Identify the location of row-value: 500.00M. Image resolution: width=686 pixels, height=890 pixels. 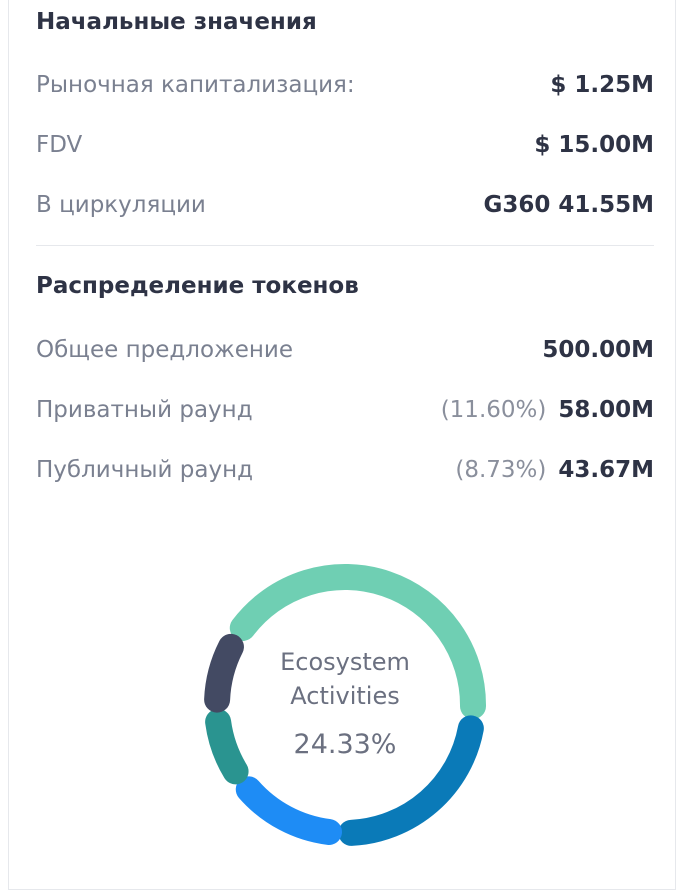
(598, 350).